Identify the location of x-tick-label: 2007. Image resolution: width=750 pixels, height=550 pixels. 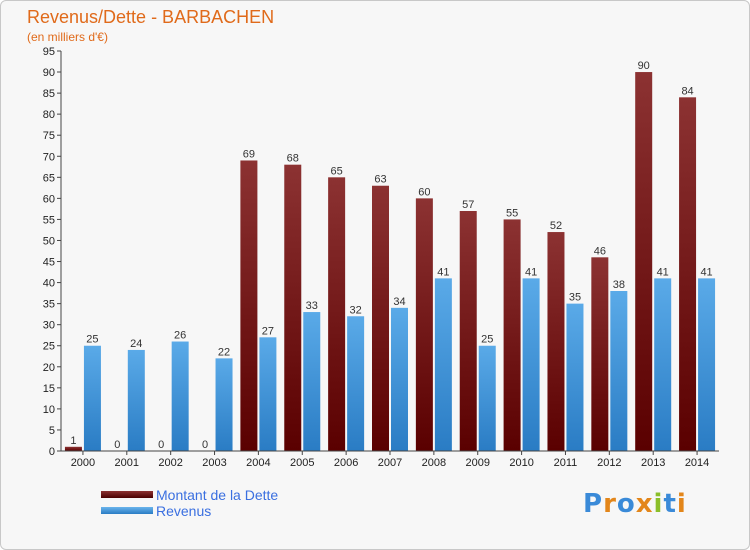
(390, 463).